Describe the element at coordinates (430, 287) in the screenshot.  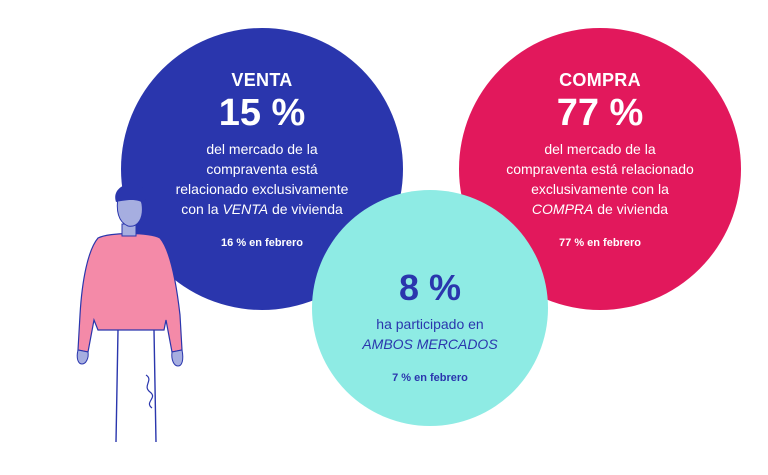
I see `ambos-percent: 8 %` at that location.